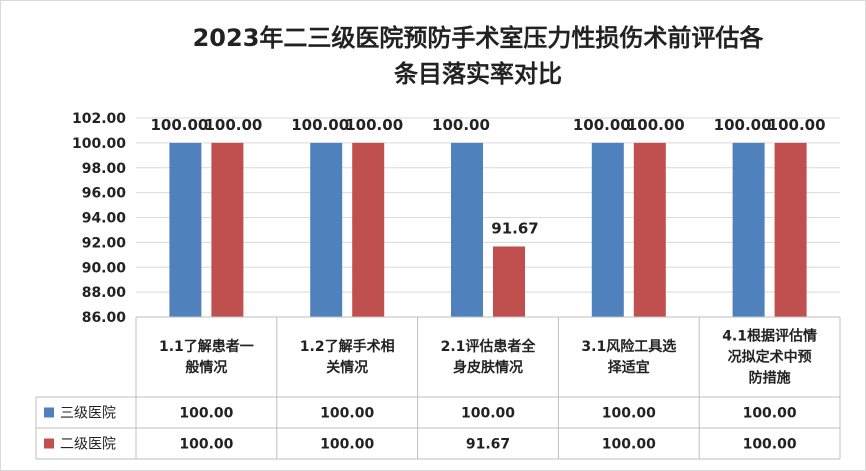 The height and width of the screenshot is (471, 866). Describe the element at coordinates (104, 293) in the screenshot. I see `y-tick-label: 88.00` at that location.